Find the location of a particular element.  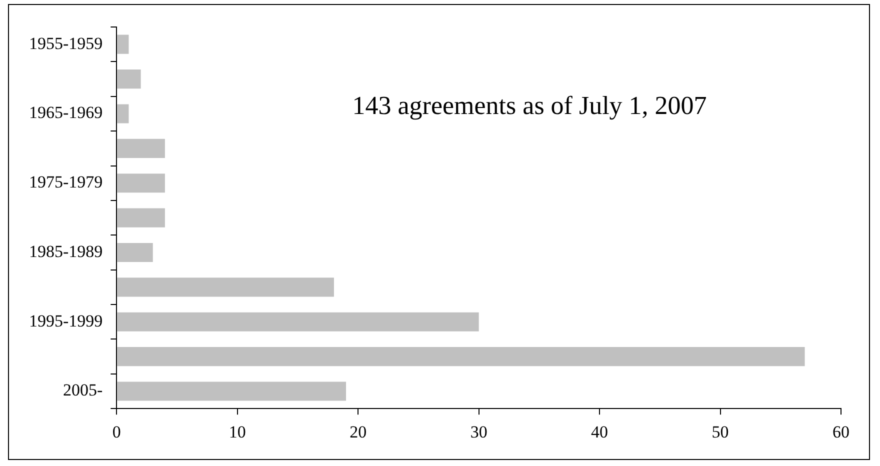

annotation: 143 agreements as of July 1, 2007 is located at coordinates (529, 105).